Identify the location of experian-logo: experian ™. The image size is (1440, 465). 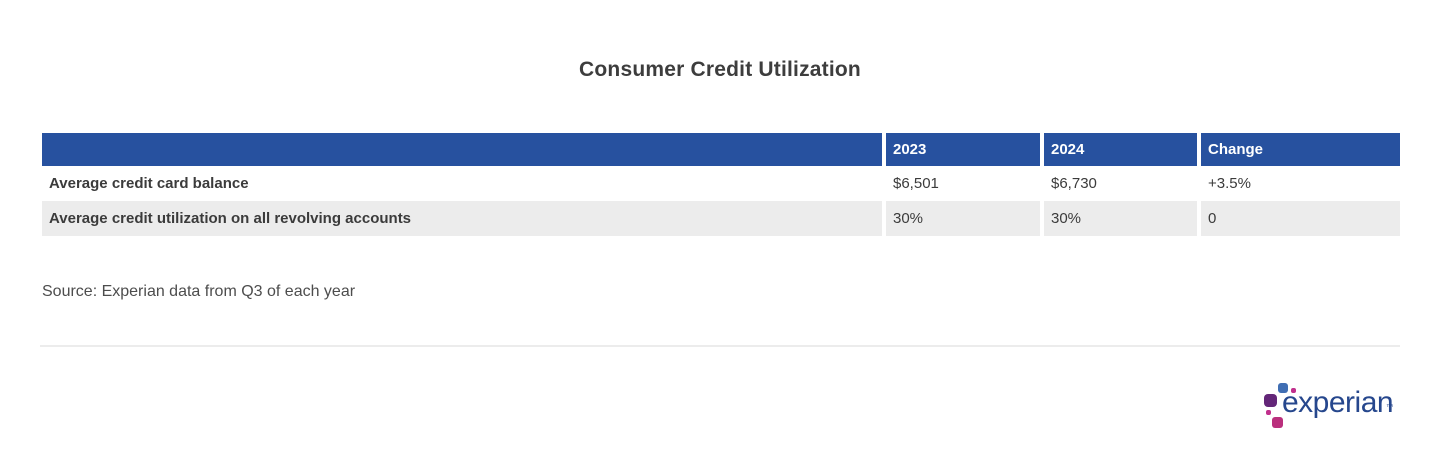
(1330, 405).